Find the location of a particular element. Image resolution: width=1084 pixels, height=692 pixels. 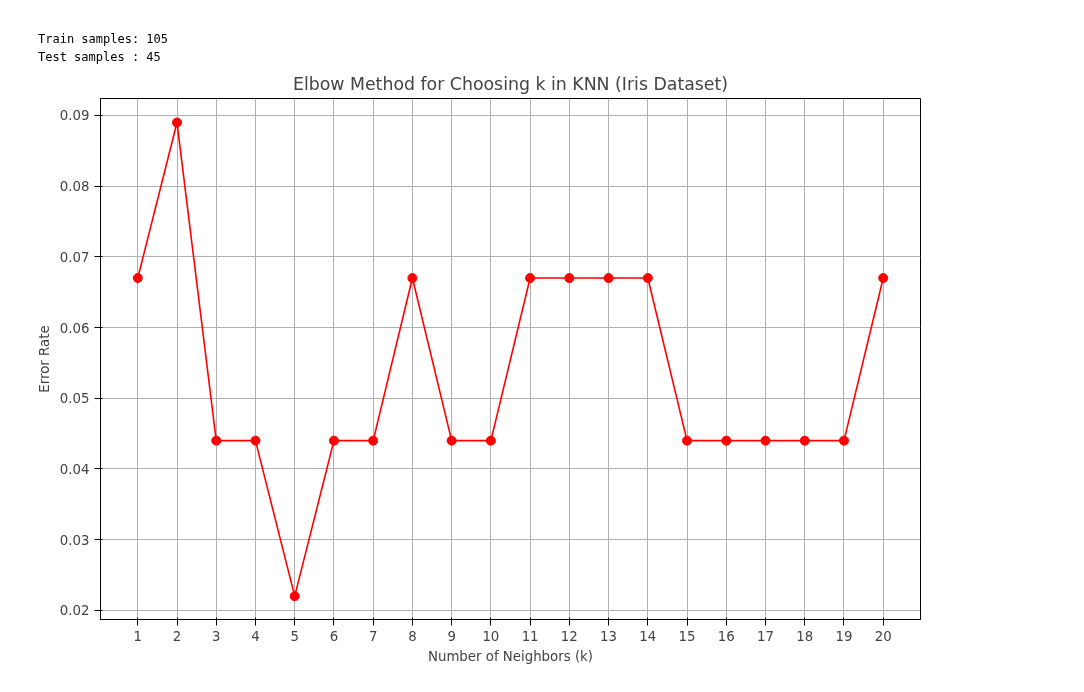

x-tick-label: 14 is located at coordinates (648, 636).